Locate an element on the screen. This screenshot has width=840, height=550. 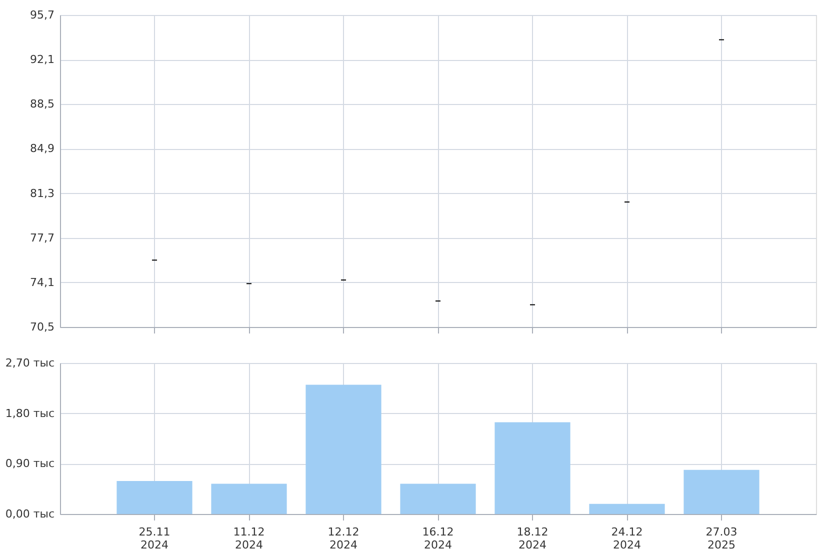
y-tick-label: 0,00 тыс is located at coordinates (29, 514).